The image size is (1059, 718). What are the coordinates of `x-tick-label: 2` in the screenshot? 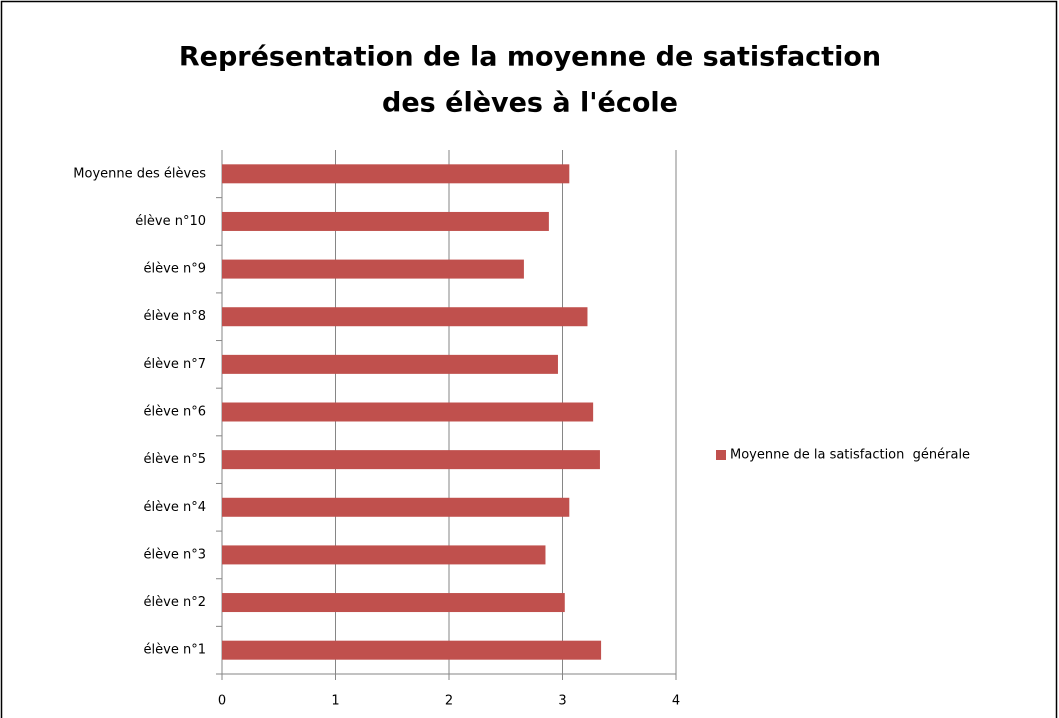 It's located at (449, 701).